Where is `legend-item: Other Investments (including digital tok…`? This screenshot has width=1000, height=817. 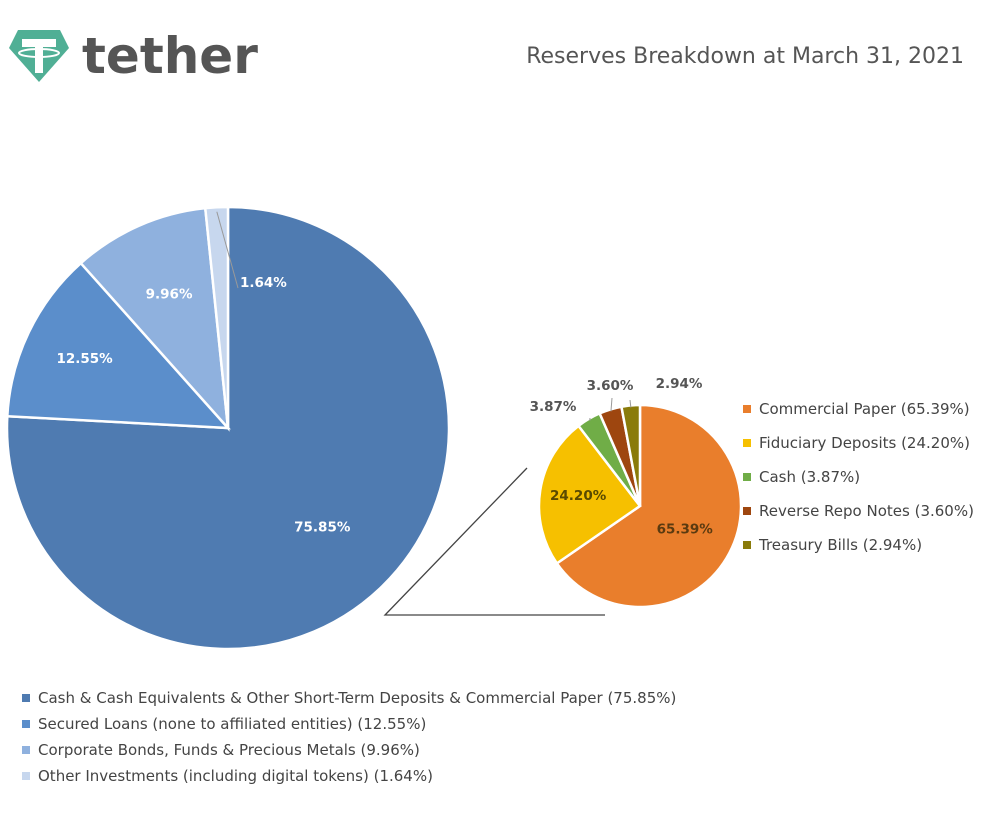 legend-item: Other Investments (including digital tok… is located at coordinates (349, 776).